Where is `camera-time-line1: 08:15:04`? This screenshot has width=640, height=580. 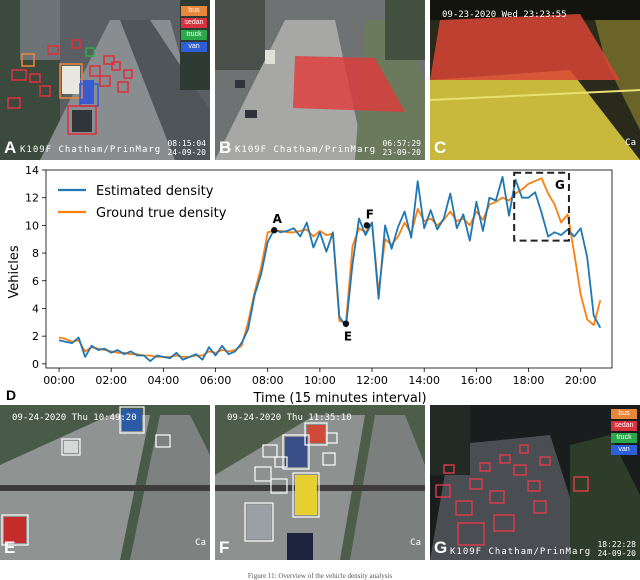
camera-time-line1: 08:15:04 is located at coordinates (186, 143).